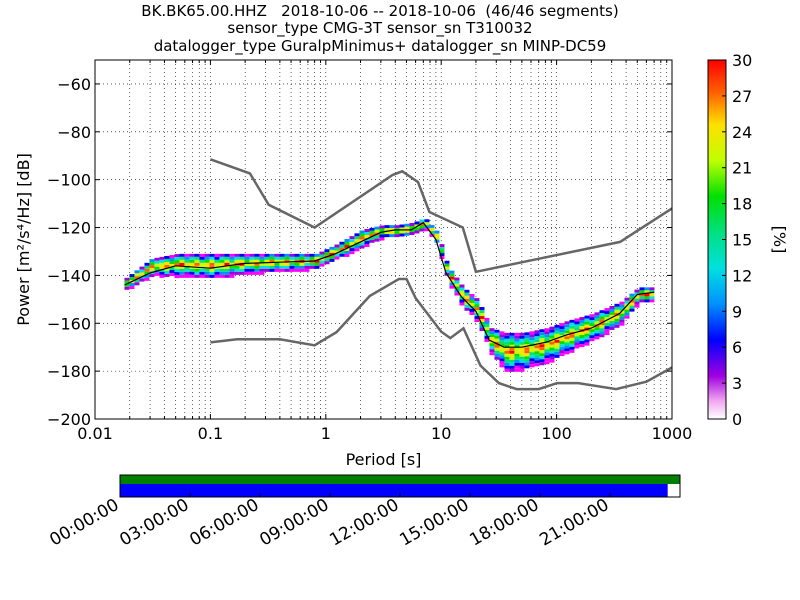  Describe the element at coordinates (742, 132) in the screenshot. I see `colorbar-tick-label: 24` at that location.